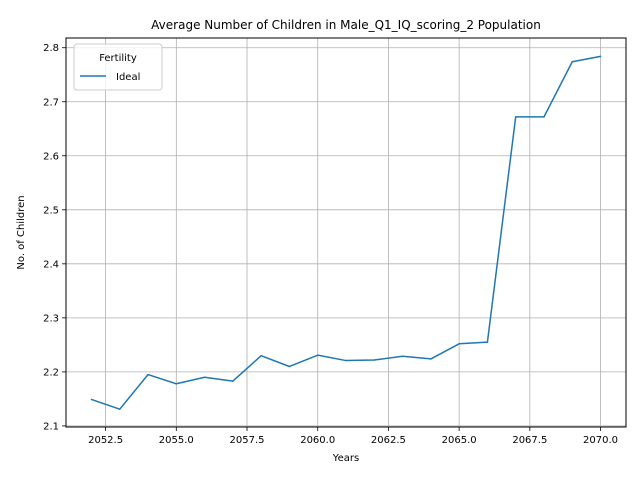 This screenshot has width=640, height=480. What do you see at coordinates (128, 77) in the screenshot?
I see `legend-entry-ideal: Ideal` at bounding box center [128, 77].